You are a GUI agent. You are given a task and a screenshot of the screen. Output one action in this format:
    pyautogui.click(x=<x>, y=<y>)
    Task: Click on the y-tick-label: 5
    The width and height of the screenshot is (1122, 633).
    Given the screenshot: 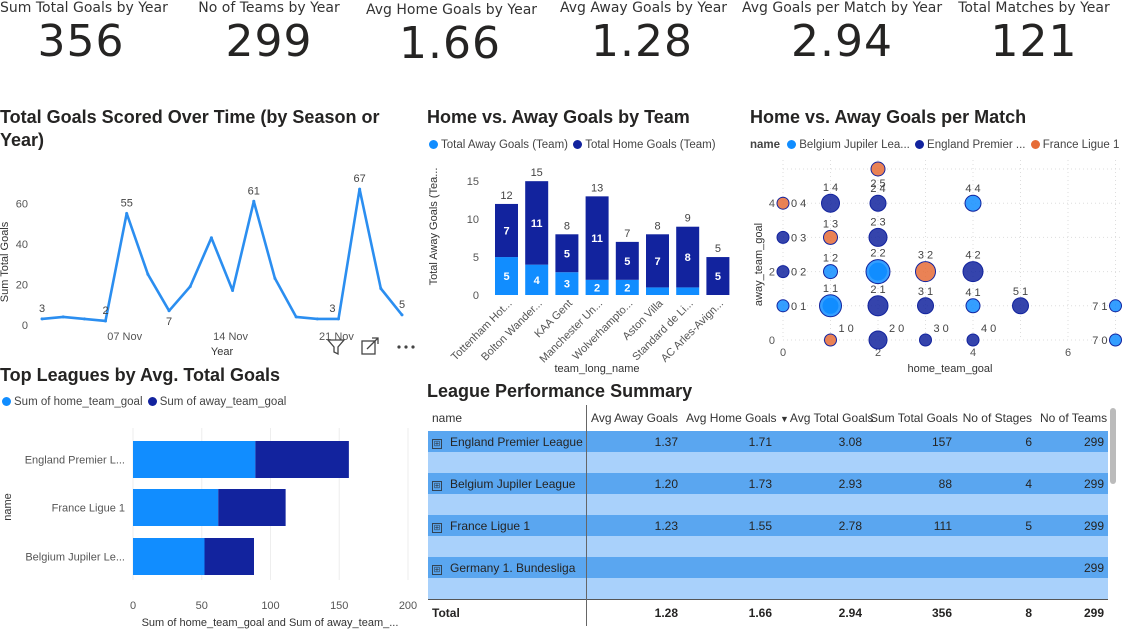 What is the action you would take?
    pyautogui.click(x=476, y=258)
    